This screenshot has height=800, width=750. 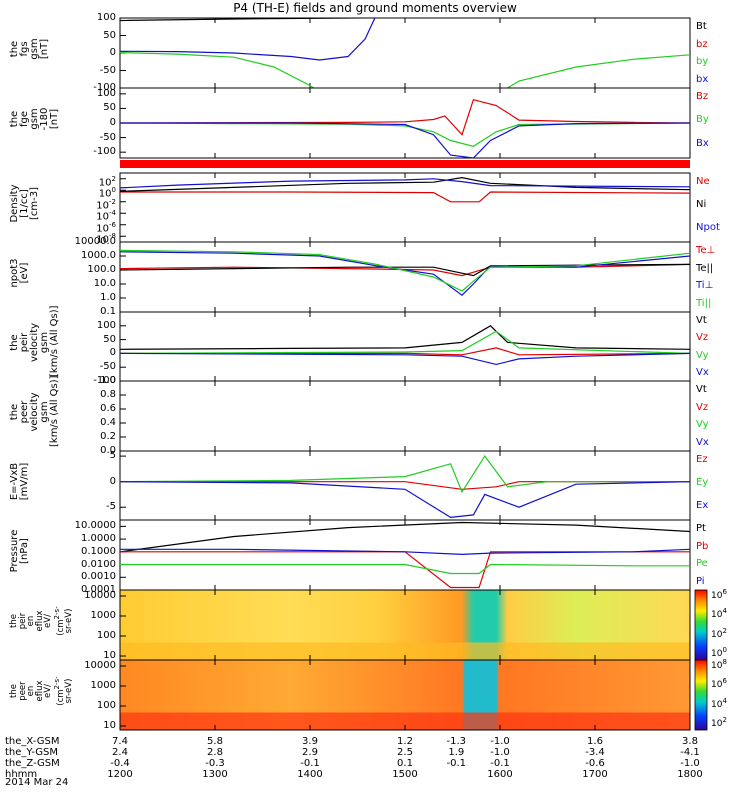 What do you see at coordinates (719, 653) in the screenshot?
I see `colorbar-tick-label: 10⁰` at bounding box center [719, 653].